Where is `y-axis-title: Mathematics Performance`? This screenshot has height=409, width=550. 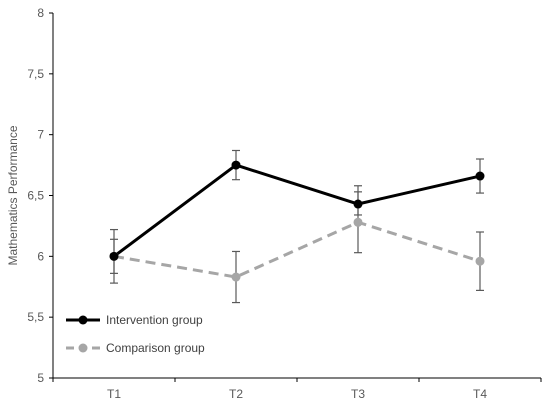 y-axis-title: Mathematics Performance is located at coordinates (13, 195).